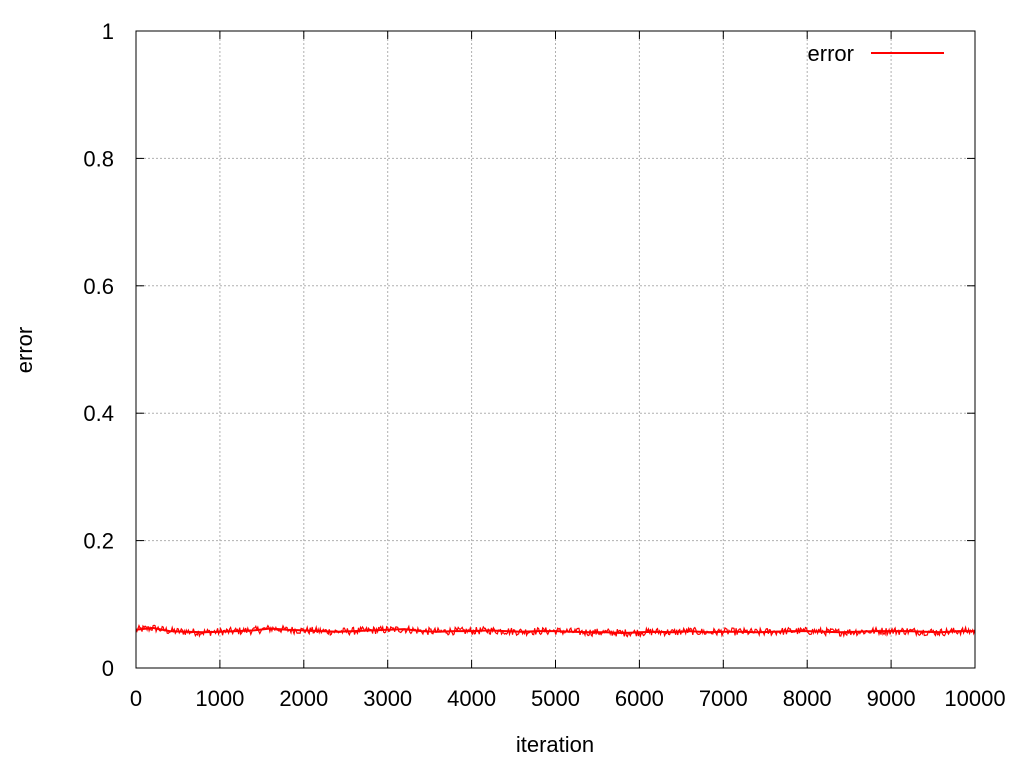 The image size is (1024, 768). Describe the element at coordinates (555, 744) in the screenshot. I see `x-axis-title: iteration` at that location.